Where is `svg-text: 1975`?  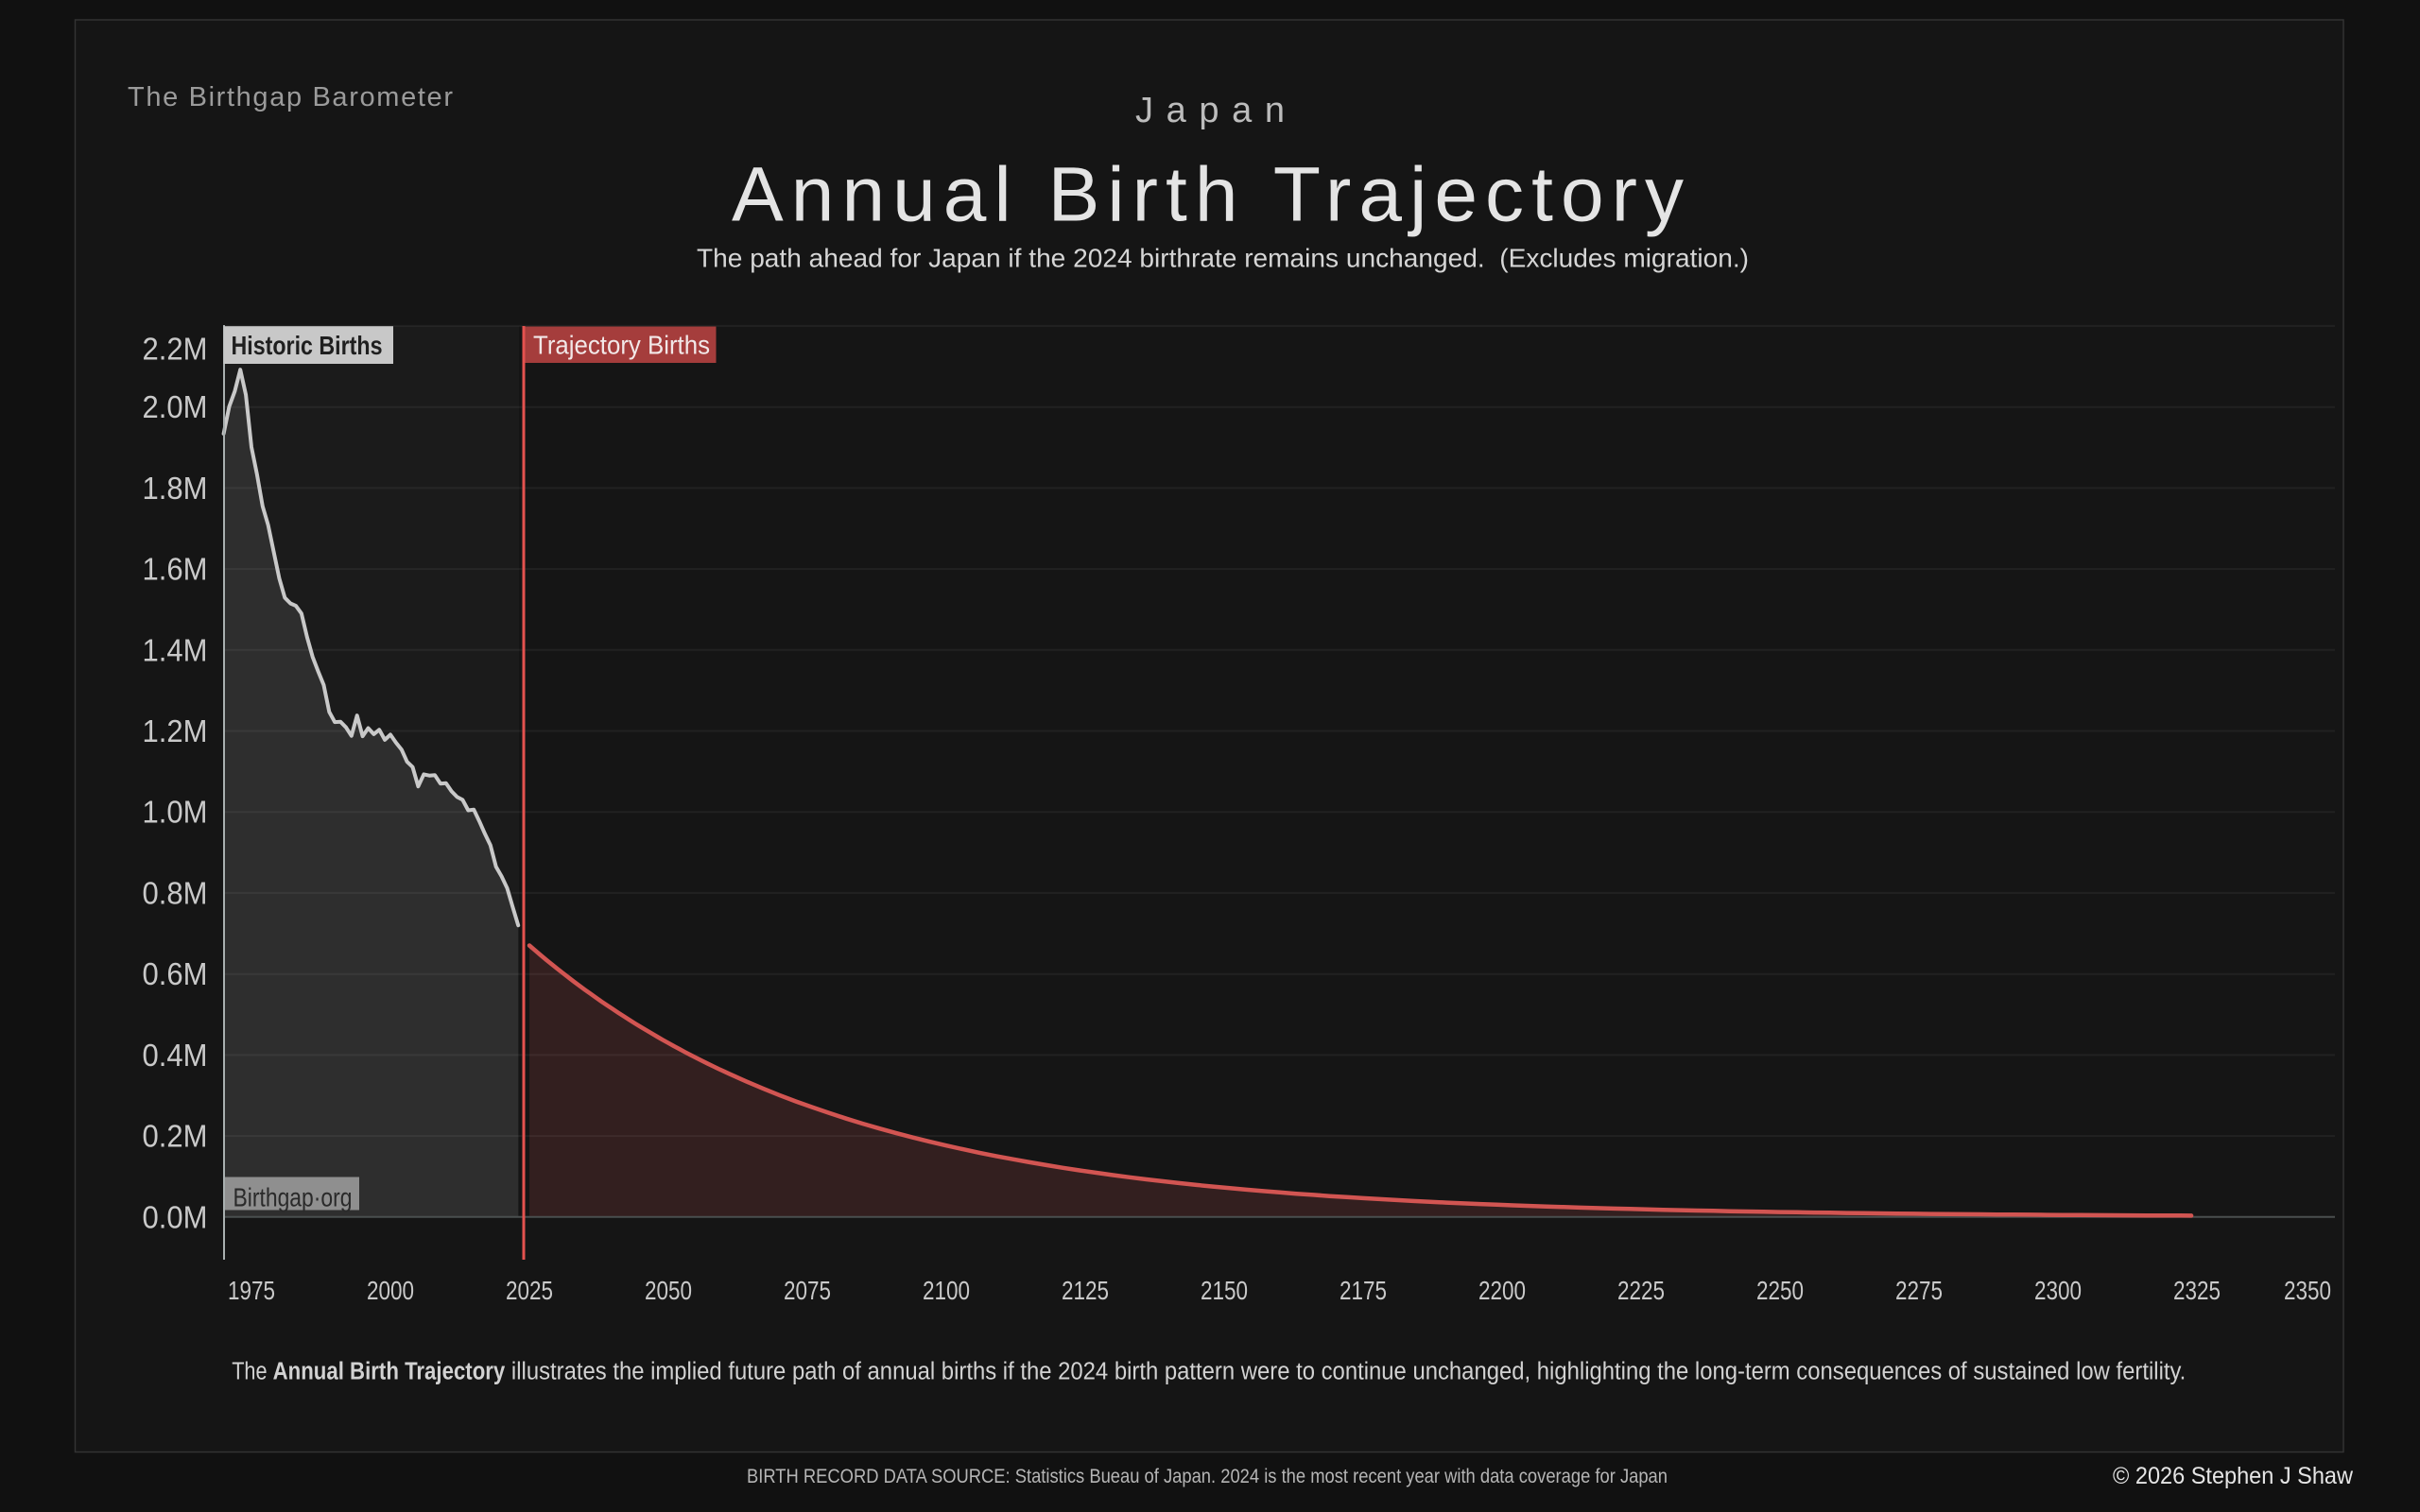
svg-text: 1975 is located at coordinates (251, 1290).